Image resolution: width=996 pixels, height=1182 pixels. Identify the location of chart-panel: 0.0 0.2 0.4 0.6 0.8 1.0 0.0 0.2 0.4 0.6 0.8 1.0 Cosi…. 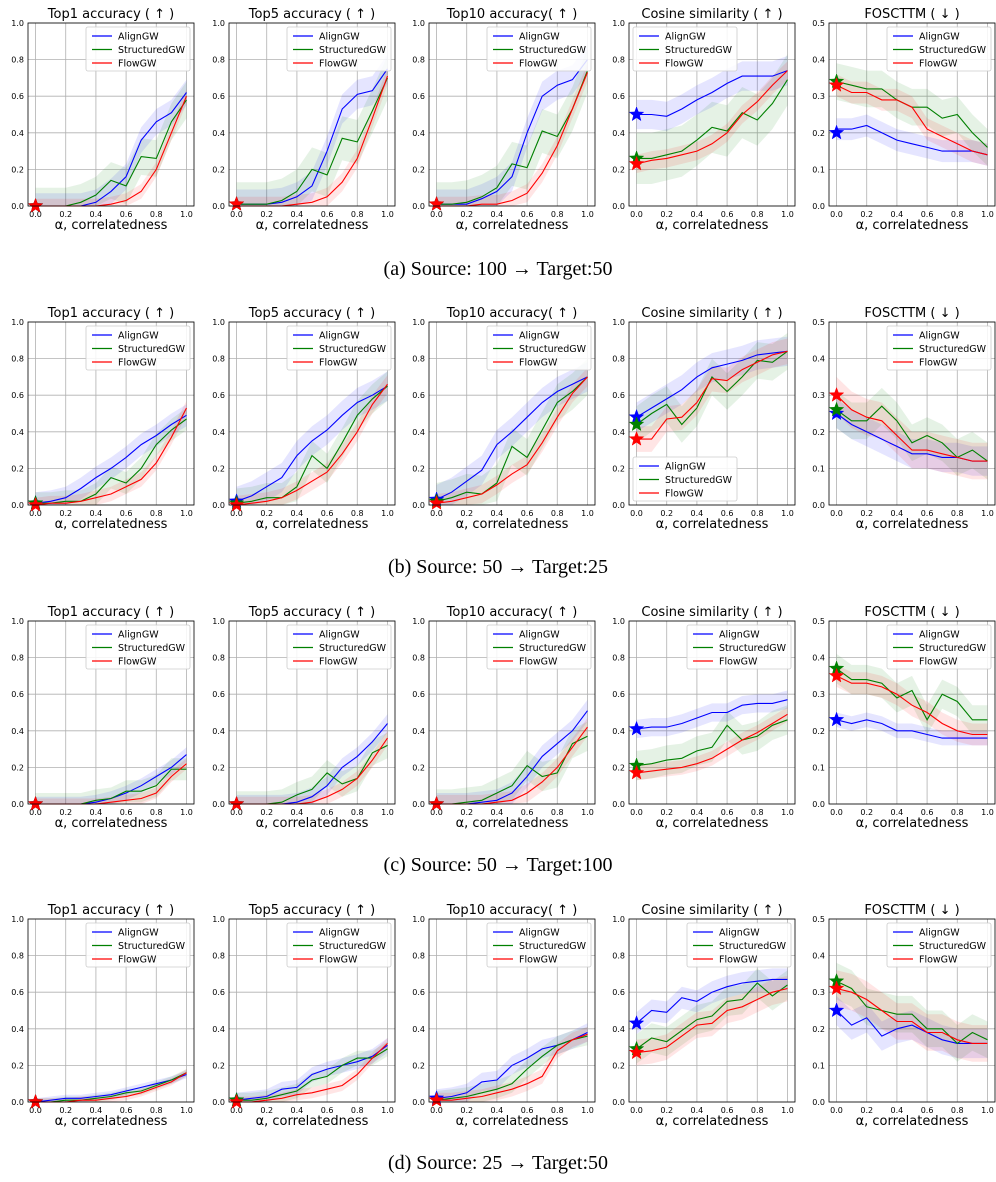
(704, 1016).